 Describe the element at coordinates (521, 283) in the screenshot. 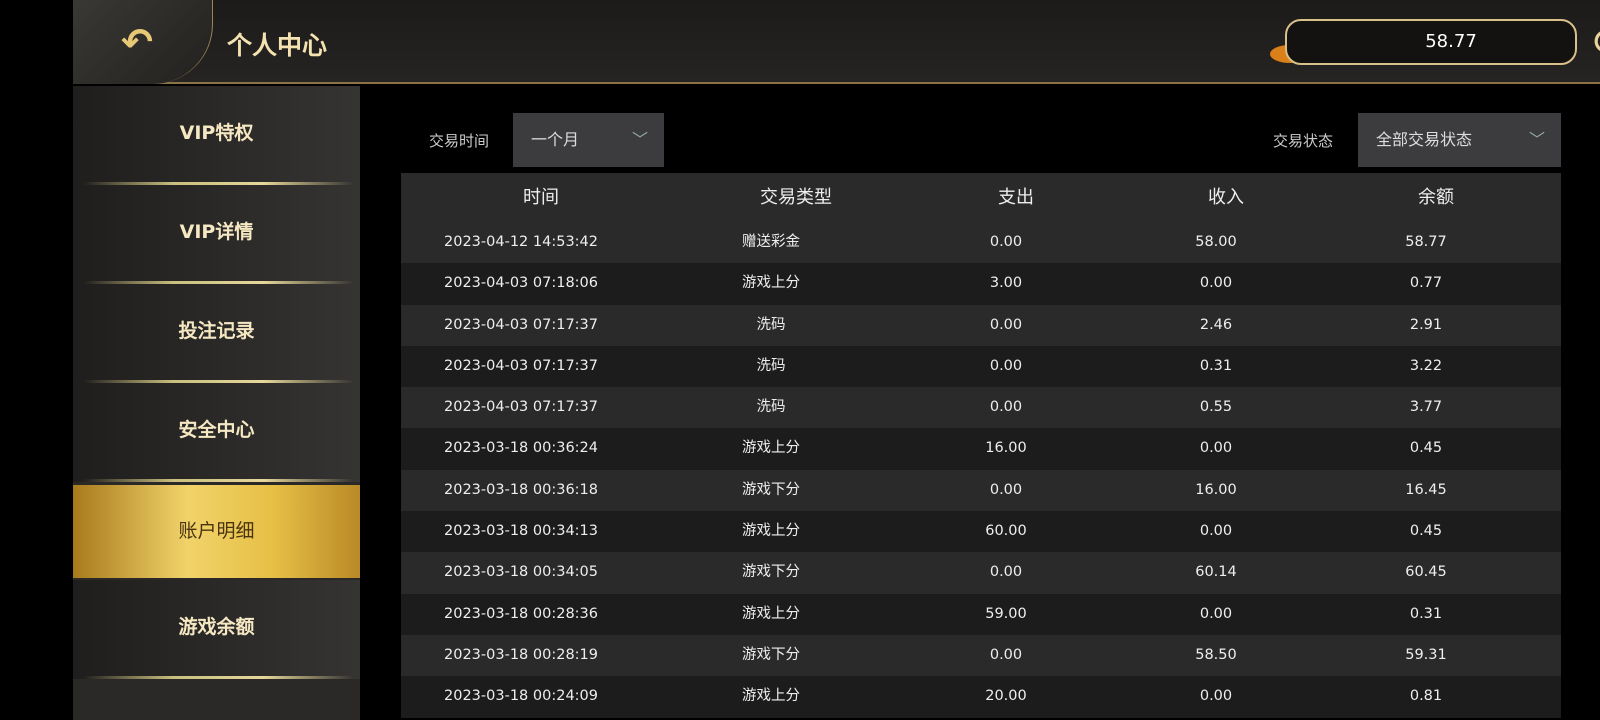

I see `table-cell: 2023-04-03 07:18:06` at that location.